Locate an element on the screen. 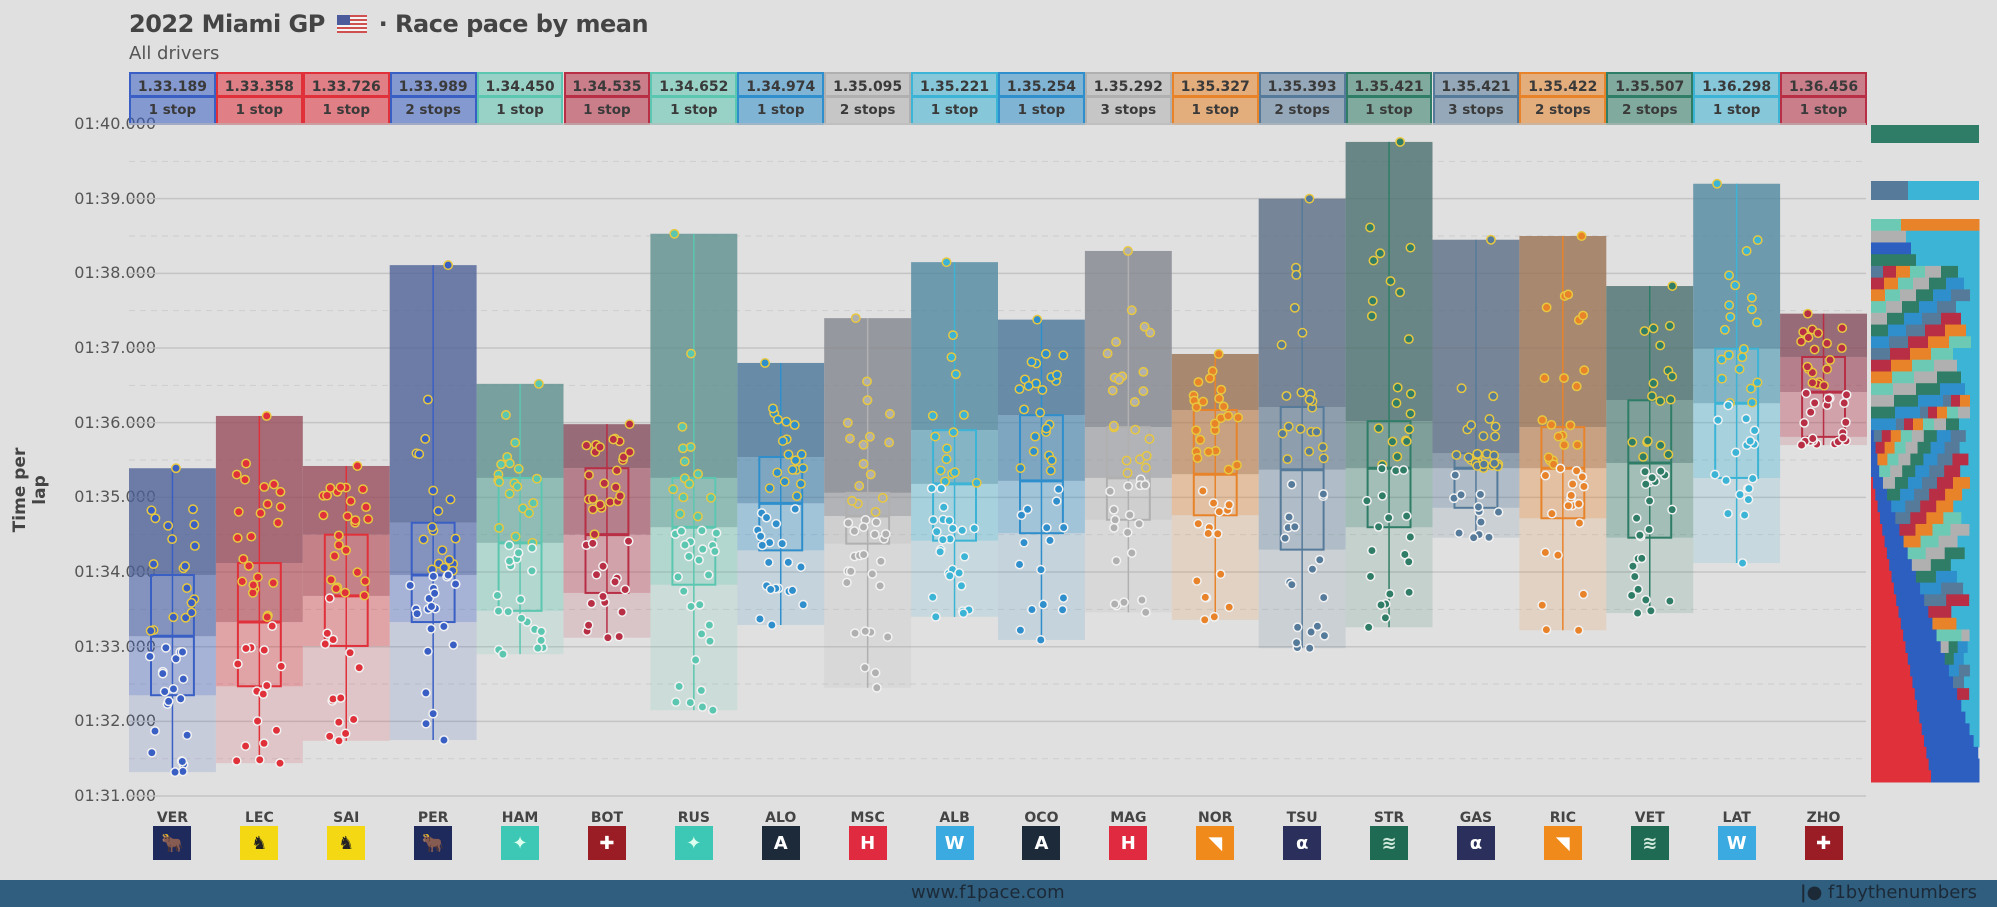  mean-lap-time-cell: 1.35.221 is located at coordinates (954, 85).